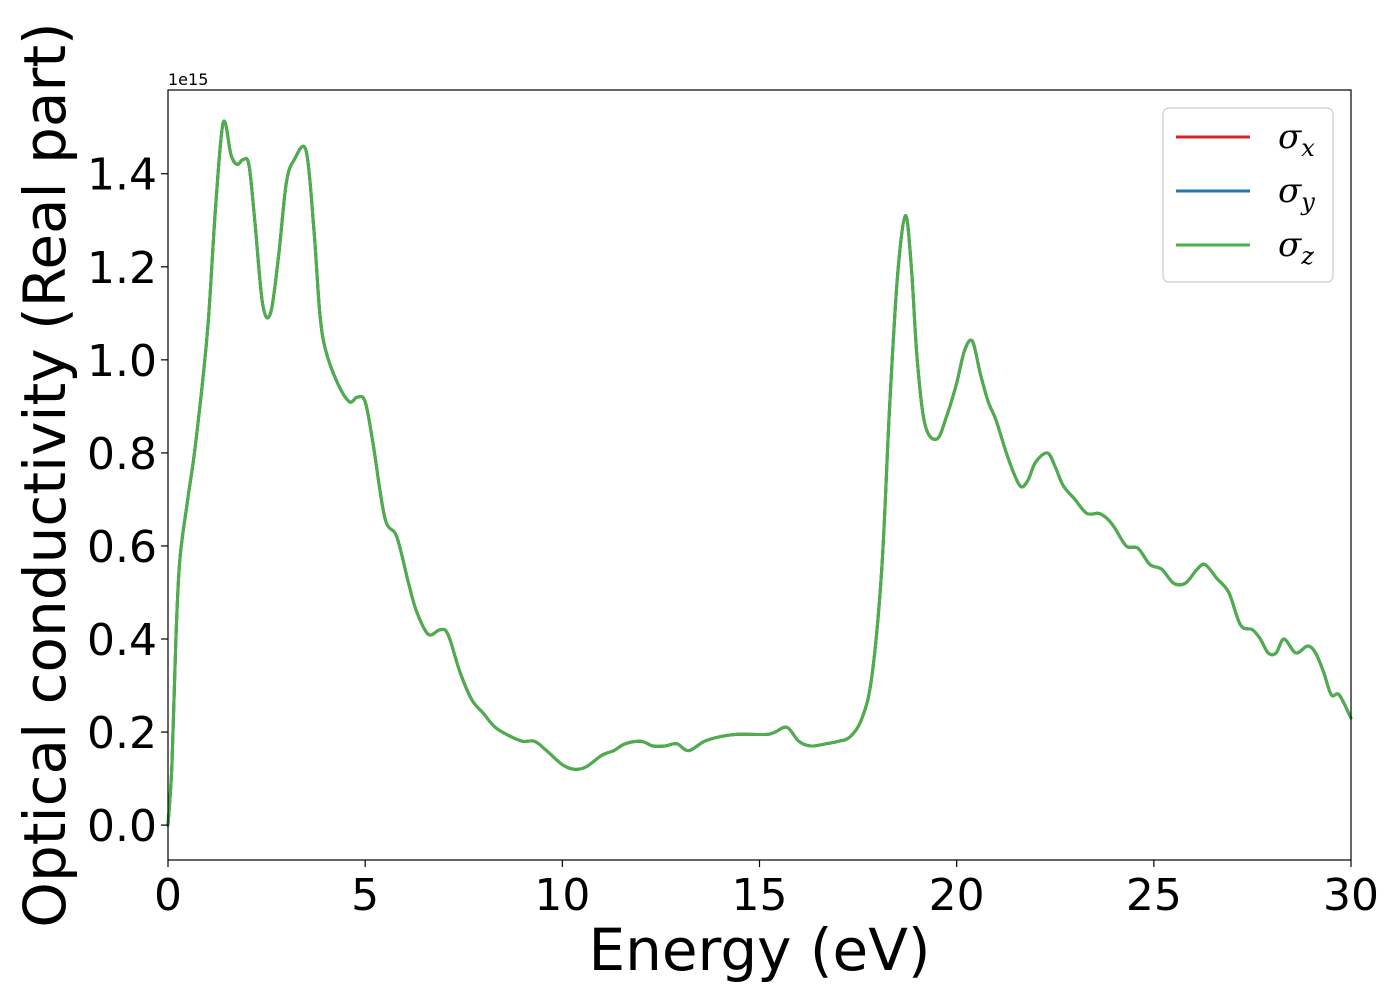  What do you see at coordinates (122, 733) in the screenshot?
I see `y-tick-label: 0.2` at bounding box center [122, 733].